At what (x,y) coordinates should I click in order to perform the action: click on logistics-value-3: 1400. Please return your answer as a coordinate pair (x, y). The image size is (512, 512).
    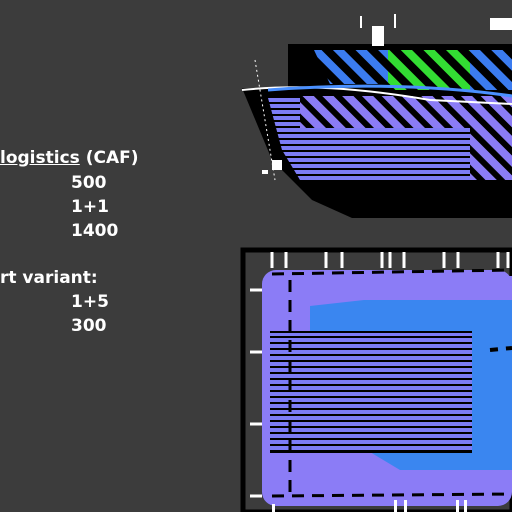
    Looking at the image, I should click on (95, 231).